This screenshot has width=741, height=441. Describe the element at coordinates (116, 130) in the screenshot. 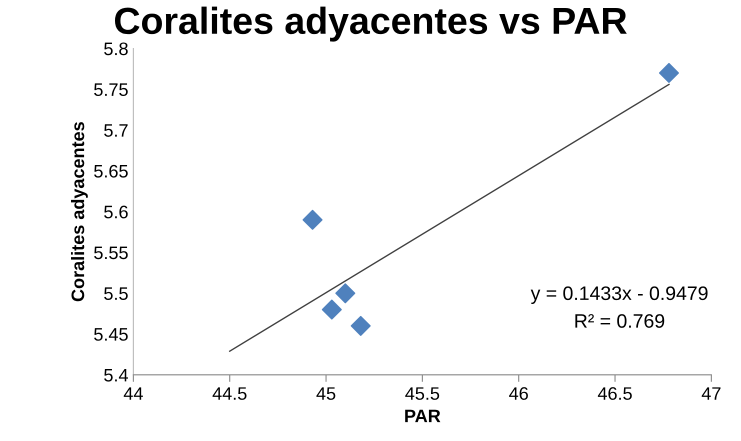

I see `y-tick-label: 5.7` at that location.